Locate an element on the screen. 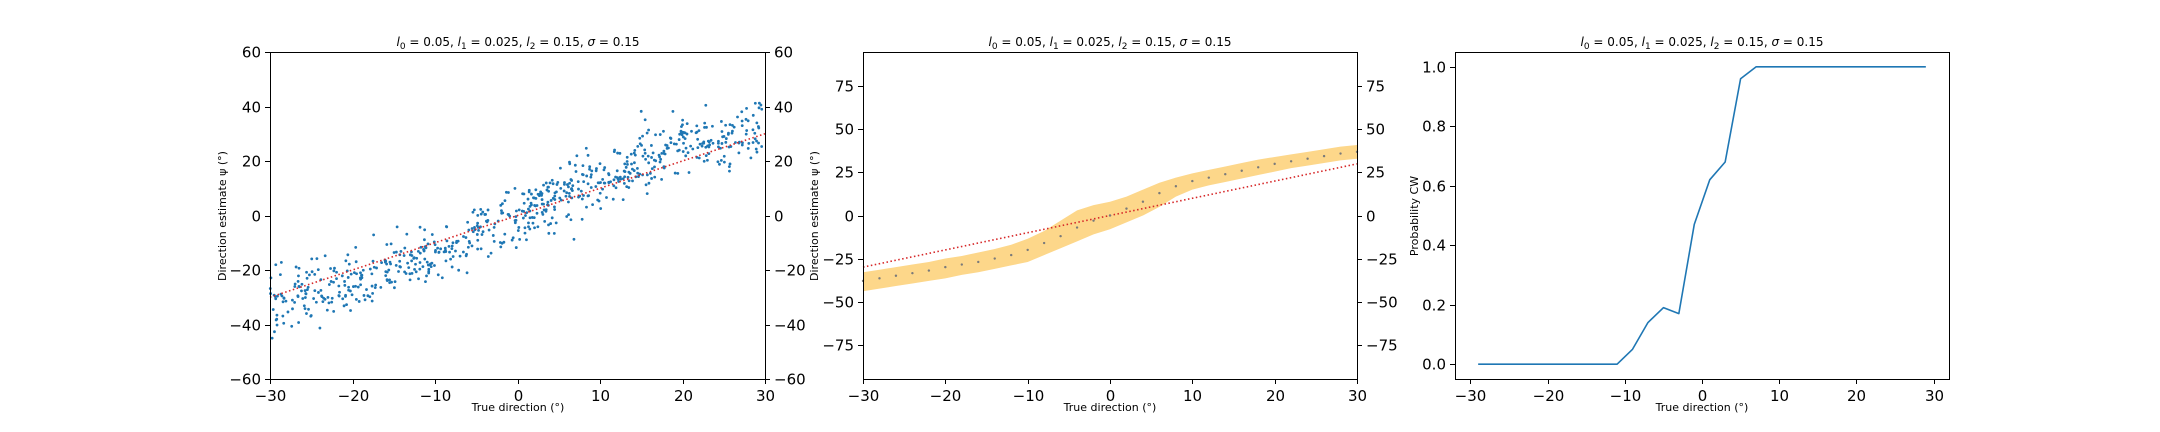 This screenshot has width=2160, height=432. y-tick-label: 0.4 is located at coordinates (1434, 246).